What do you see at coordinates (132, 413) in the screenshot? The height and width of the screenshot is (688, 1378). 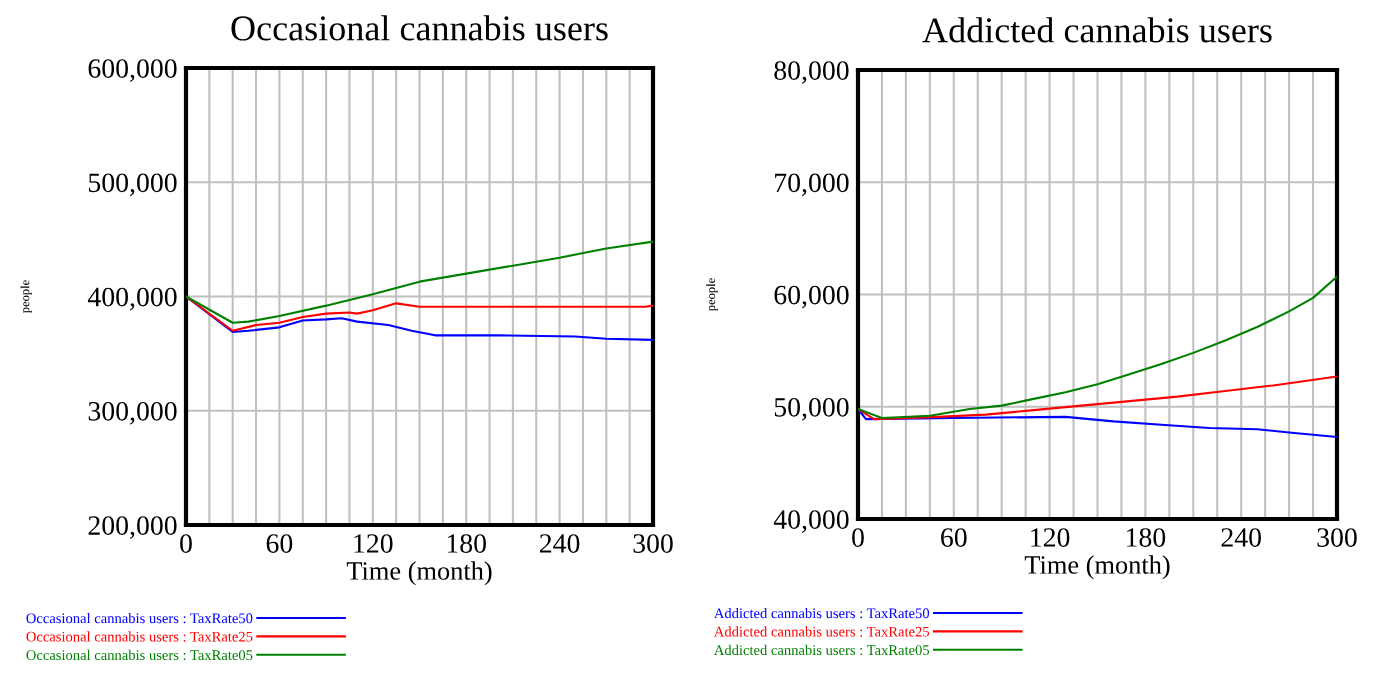 I see `y-tick-label: 300,000` at bounding box center [132, 413].